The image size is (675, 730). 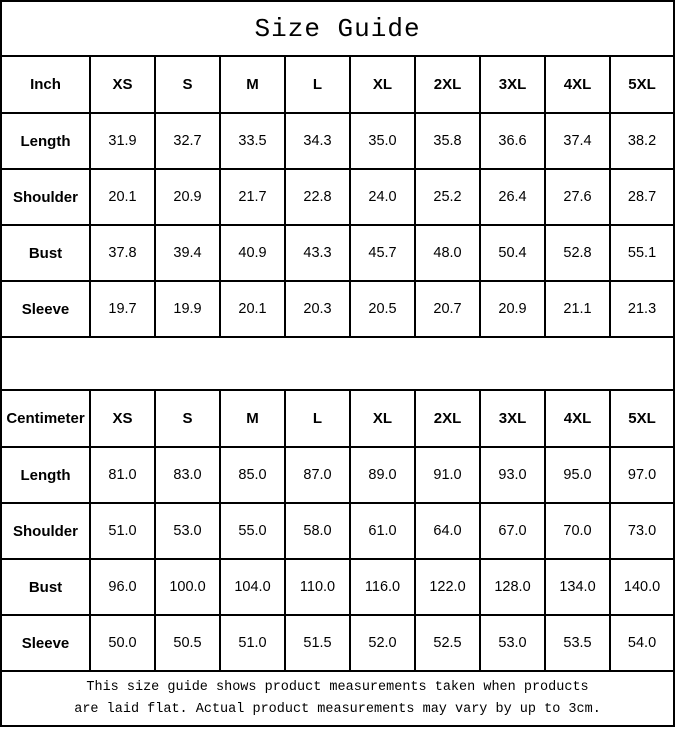 I want to click on measurement-value: 27.6, so click(x=577, y=197).